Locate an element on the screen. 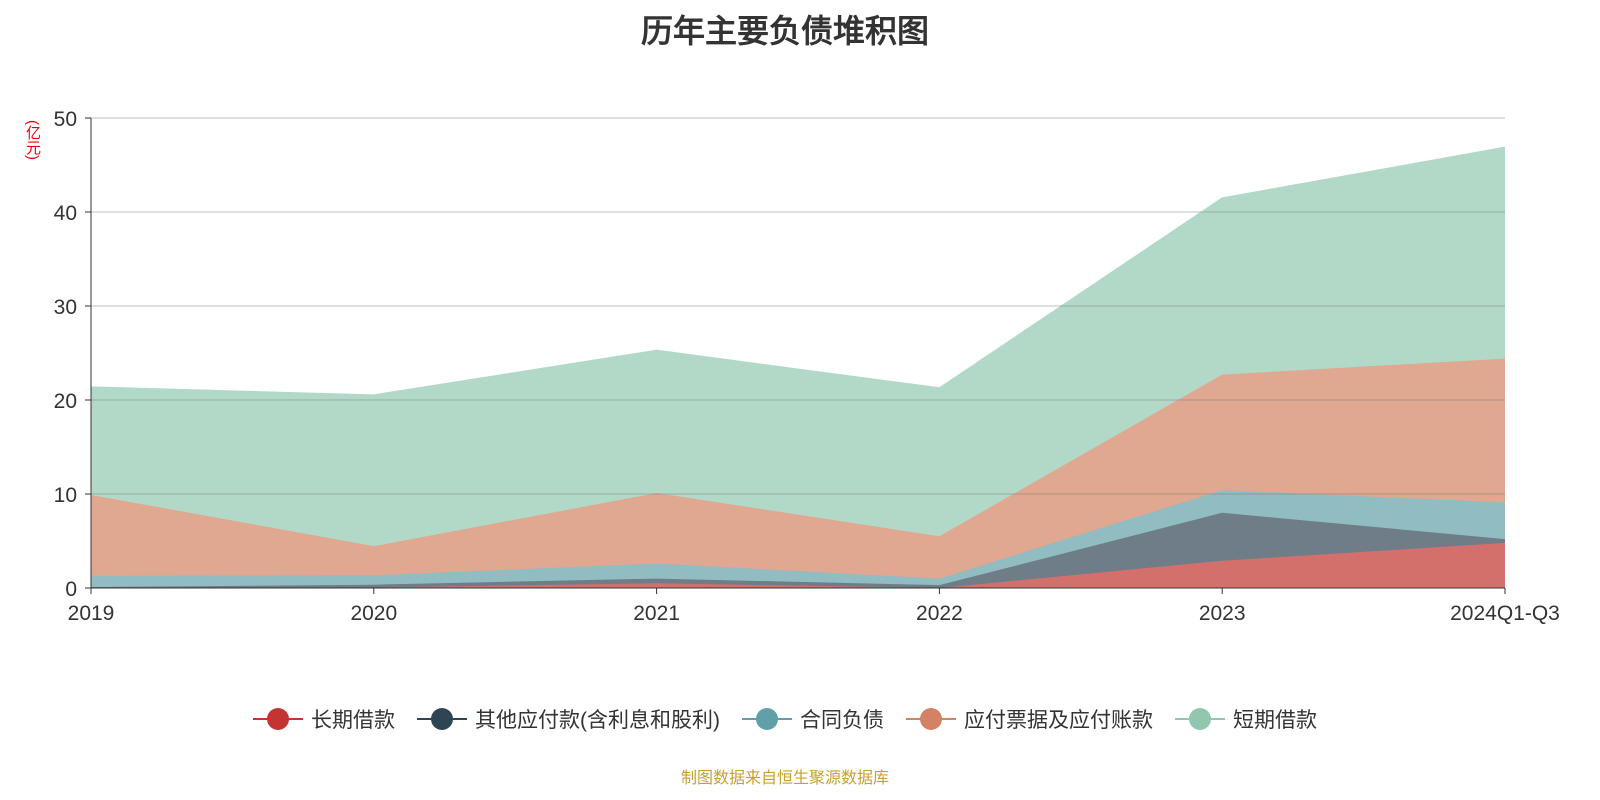  y-tick-label: 20 is located at coordinates (65, 401).